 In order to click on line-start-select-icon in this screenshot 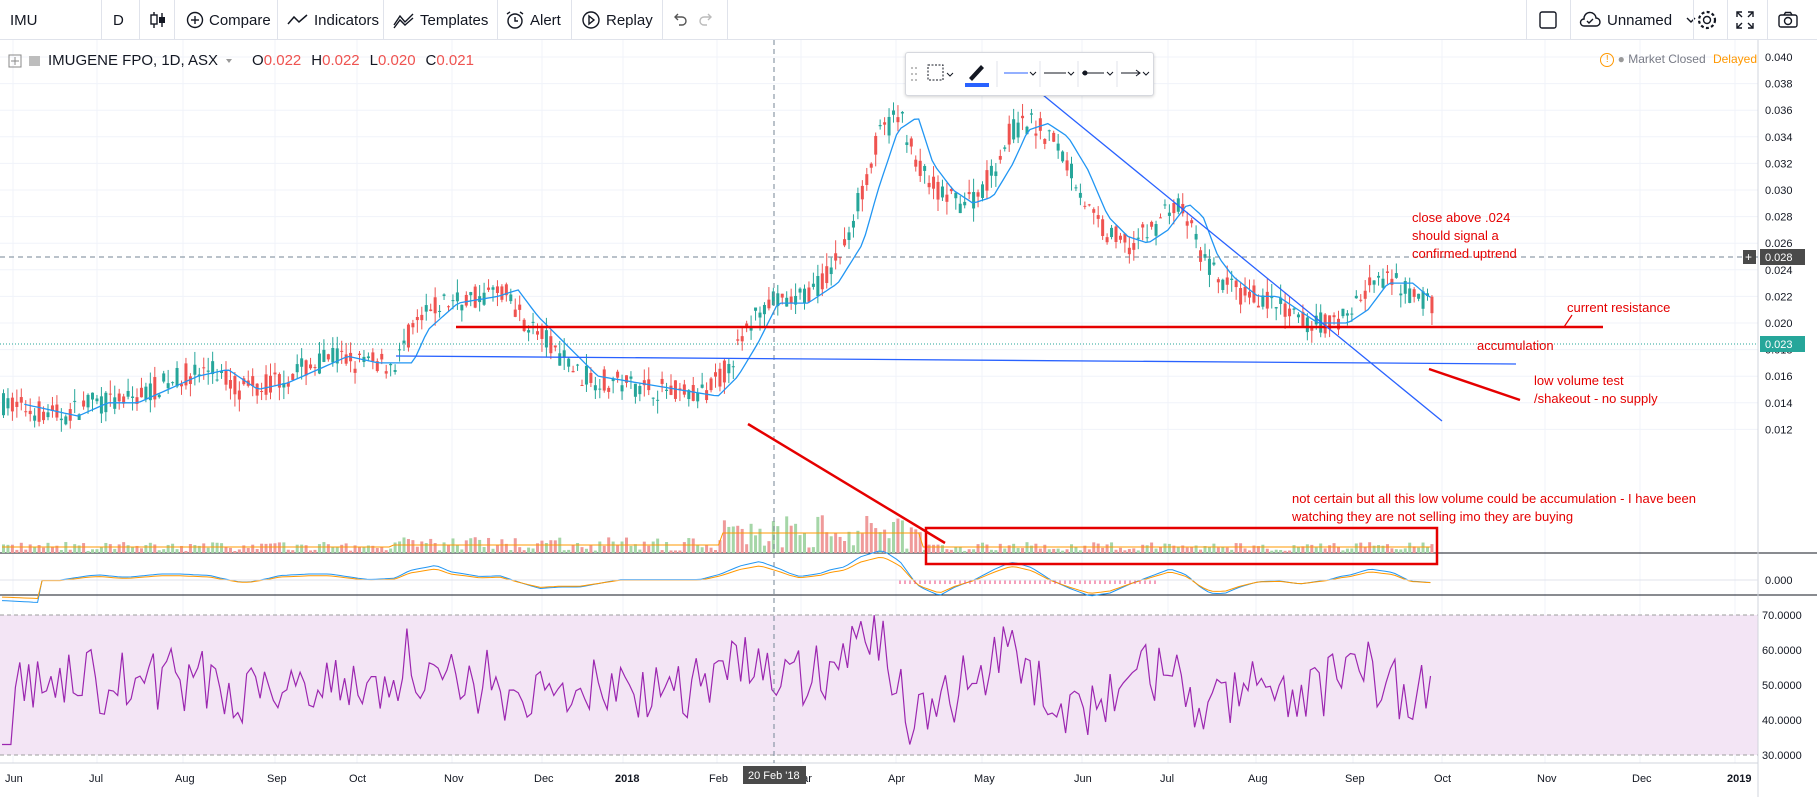, I will do `click(1098, 73)`.